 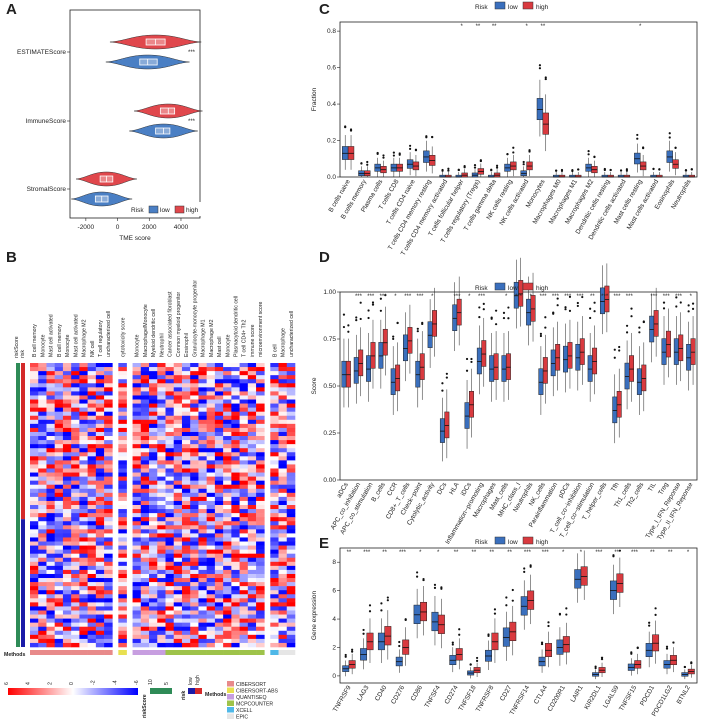 What do you see at coordinates (420, 553) in the screenshot?
I see `significance-mark: *` at bounding box center [420, 553].